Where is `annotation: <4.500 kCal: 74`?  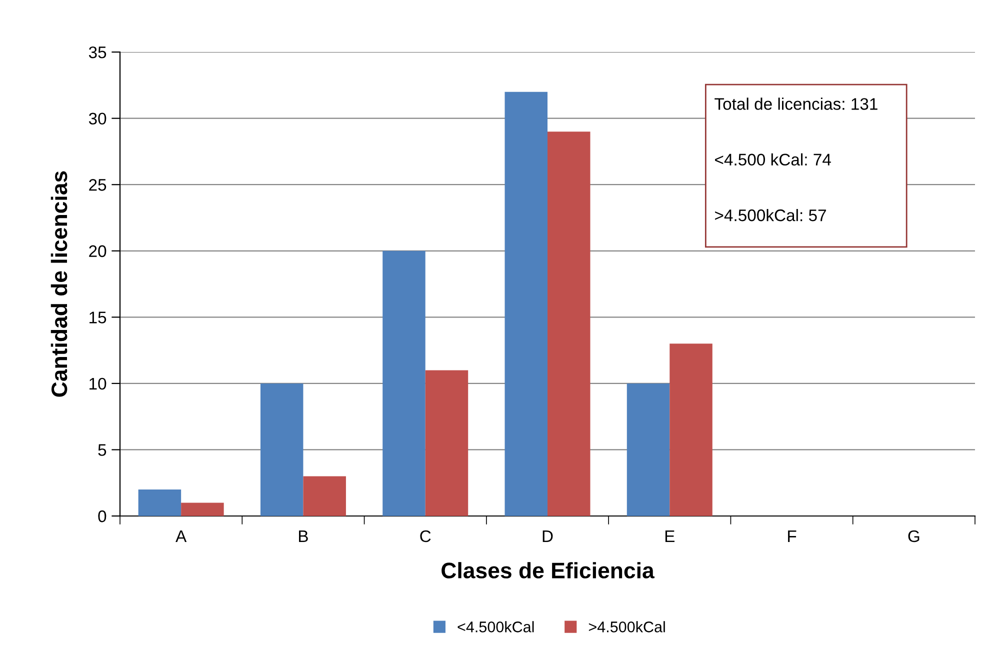
annotation: <4.500 kCal: 74 is located at coordinates (773, 159).